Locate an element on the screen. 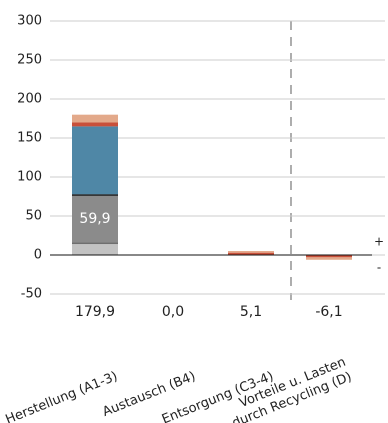  segment-label: 59,9 is located at coordinates (94, 219).